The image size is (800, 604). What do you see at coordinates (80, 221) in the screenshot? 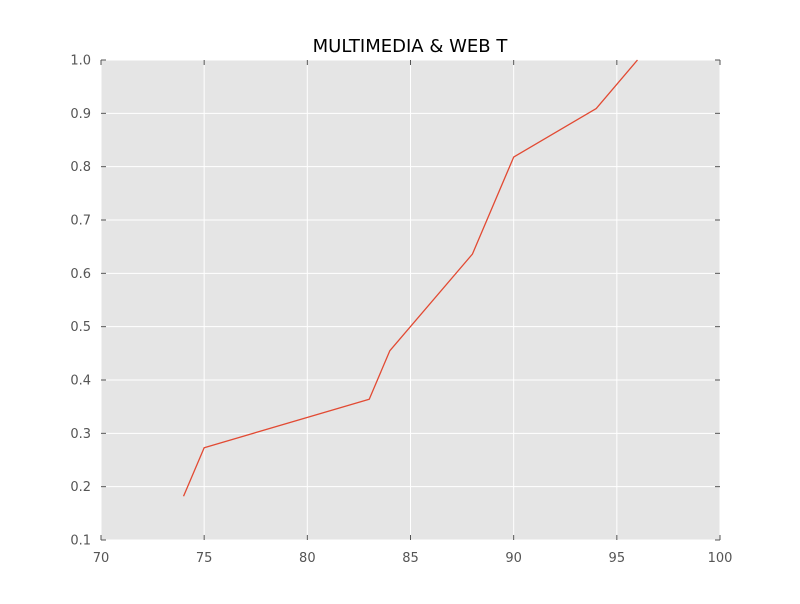
I see `y-tick-label: 0.7` at bounding box center [80, 221].